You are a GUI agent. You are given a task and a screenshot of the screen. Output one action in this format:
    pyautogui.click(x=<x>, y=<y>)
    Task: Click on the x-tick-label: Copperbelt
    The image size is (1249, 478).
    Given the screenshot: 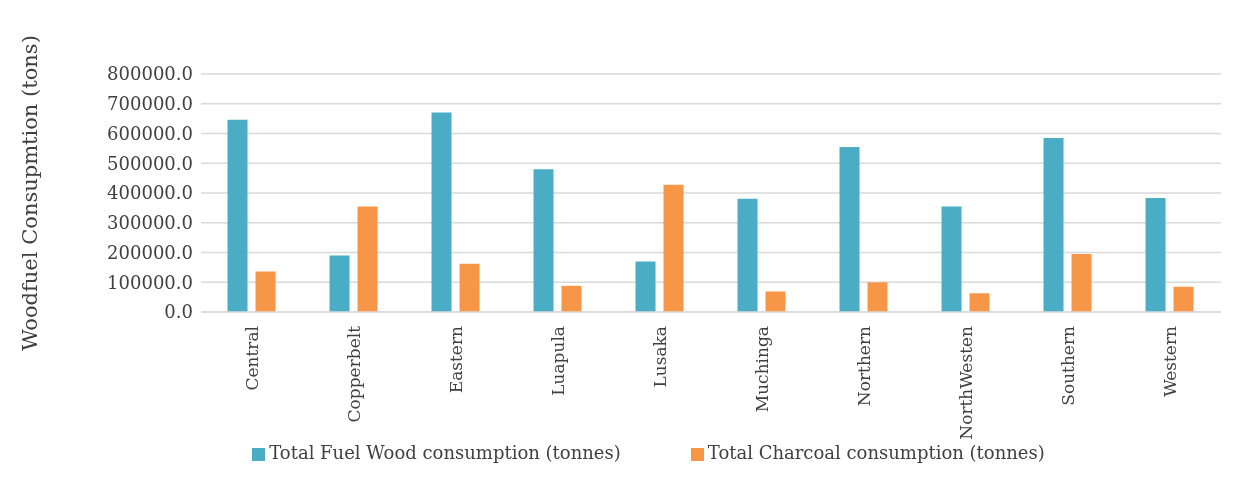 What is the action you would take?
    pyautogui.click(x=354, y=374)
    